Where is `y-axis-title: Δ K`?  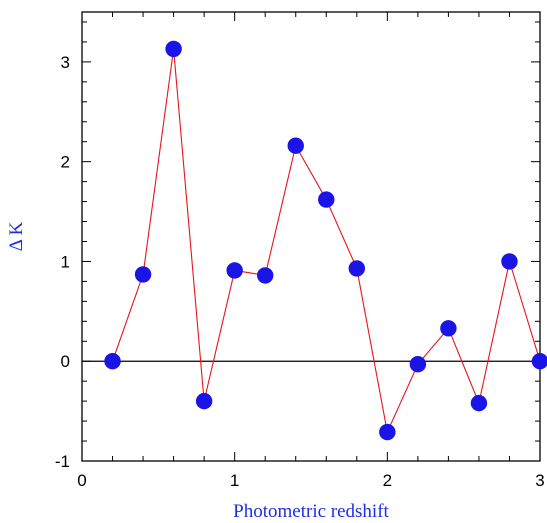 y-axis-title: Δ K is located at coordinates (16, 236).